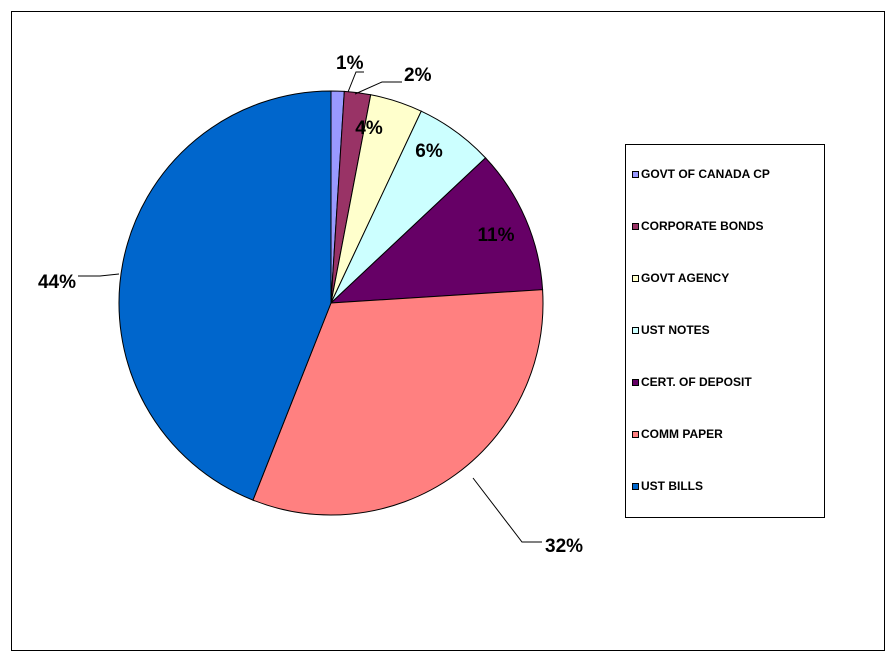 This screenshot has width=896, height=652. What do you see at coordinates (675, 330) in the screenshot?
I see `legend-label: UST NOTES` at bounding box center [675, 330].